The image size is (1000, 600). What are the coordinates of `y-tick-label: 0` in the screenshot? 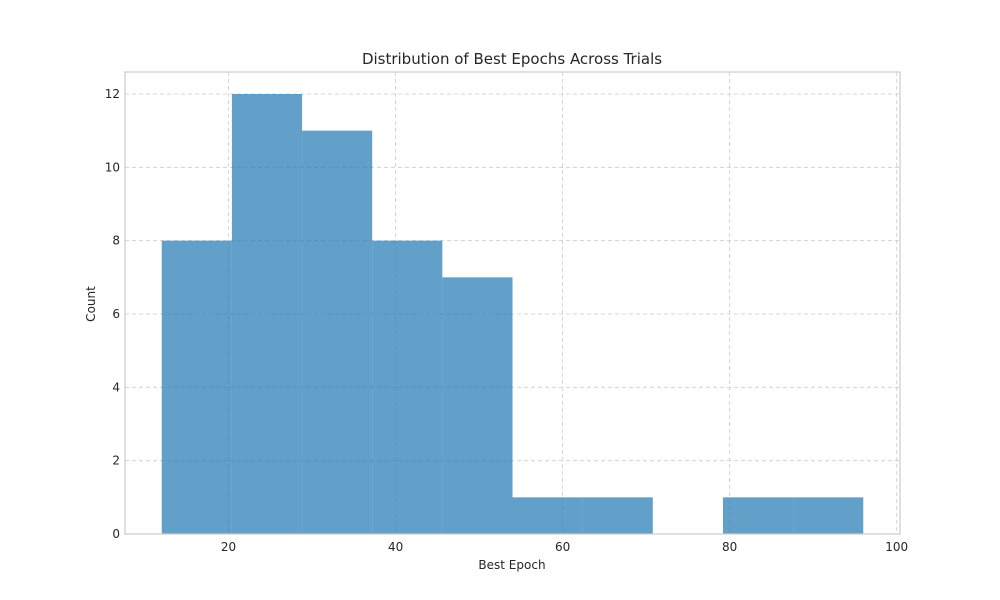 It's located at (116, 534).